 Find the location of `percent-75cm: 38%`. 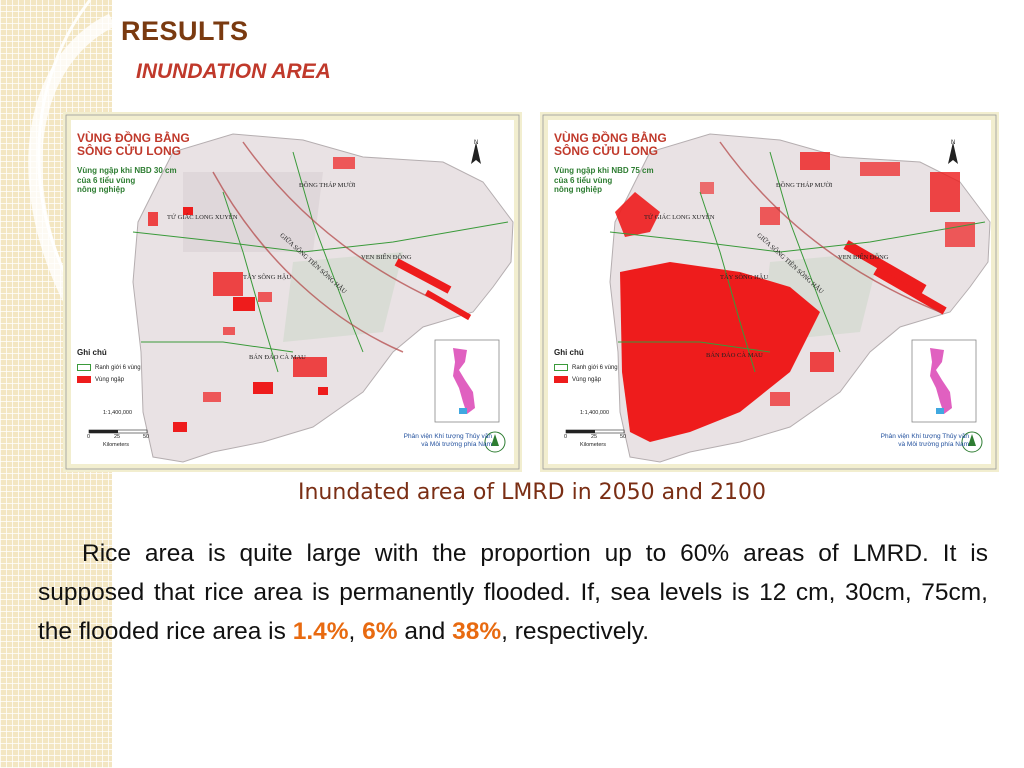

percent-75cm: 38% is located at coordinates (477, 631).